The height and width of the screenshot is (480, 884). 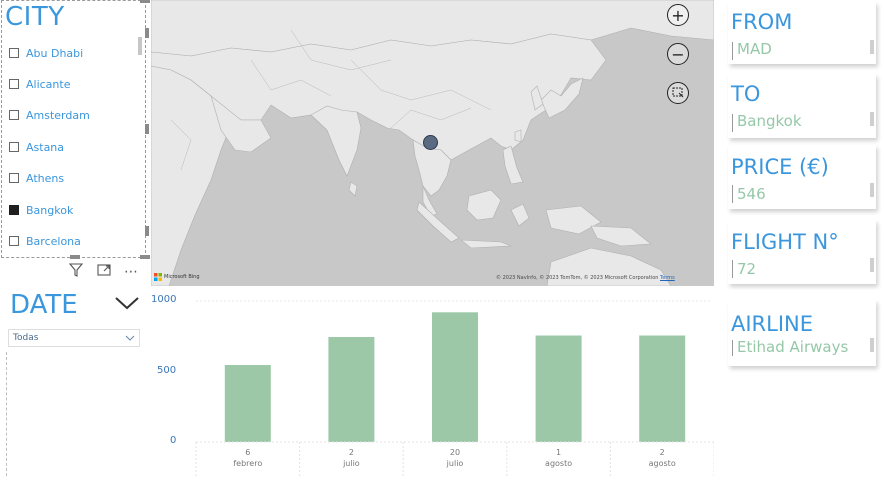 I want to click on city-list-item: Abu Dhabi, so click(x=46, y=53).